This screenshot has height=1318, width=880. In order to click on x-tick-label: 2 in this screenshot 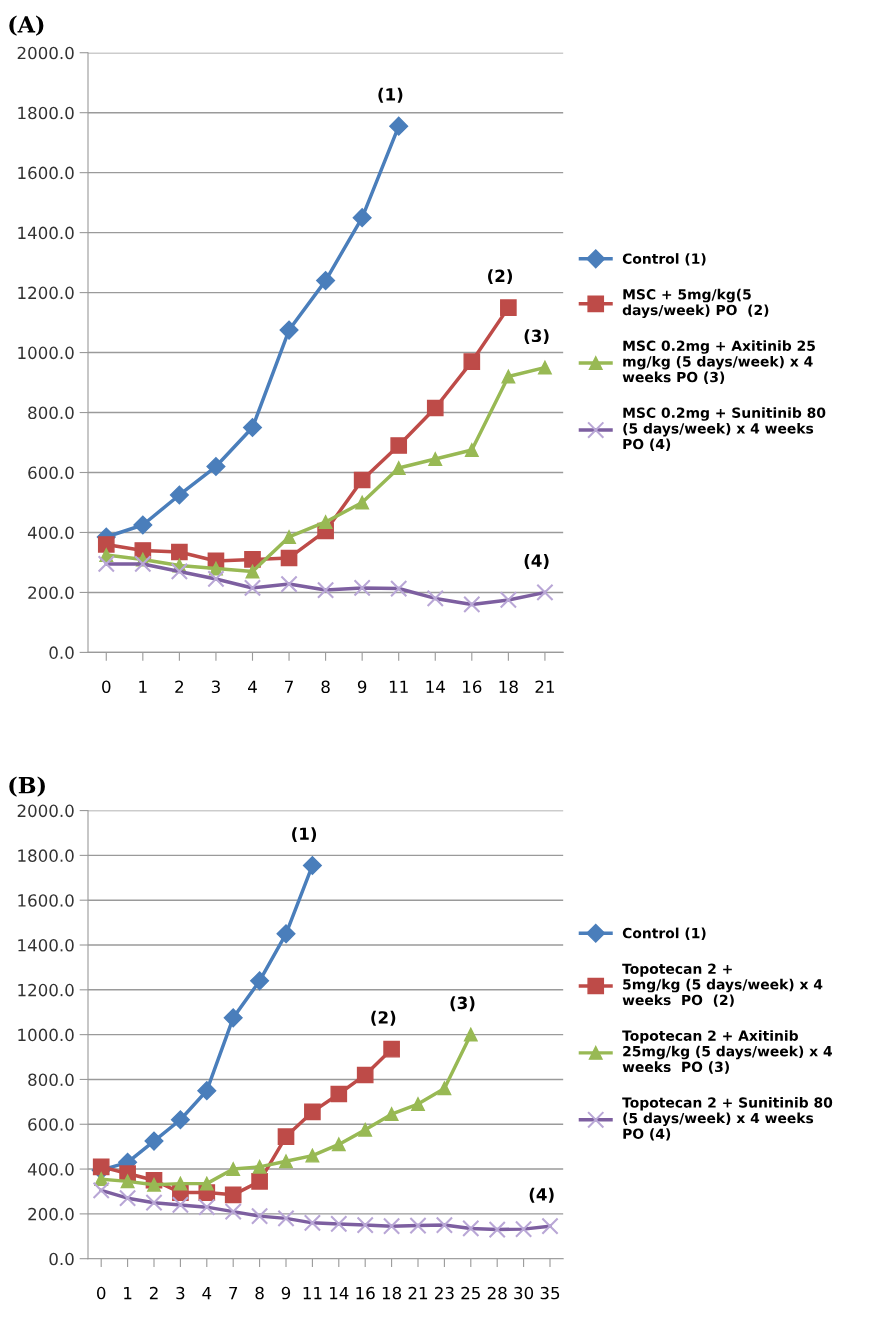, I will do `click(153, 1293)`.